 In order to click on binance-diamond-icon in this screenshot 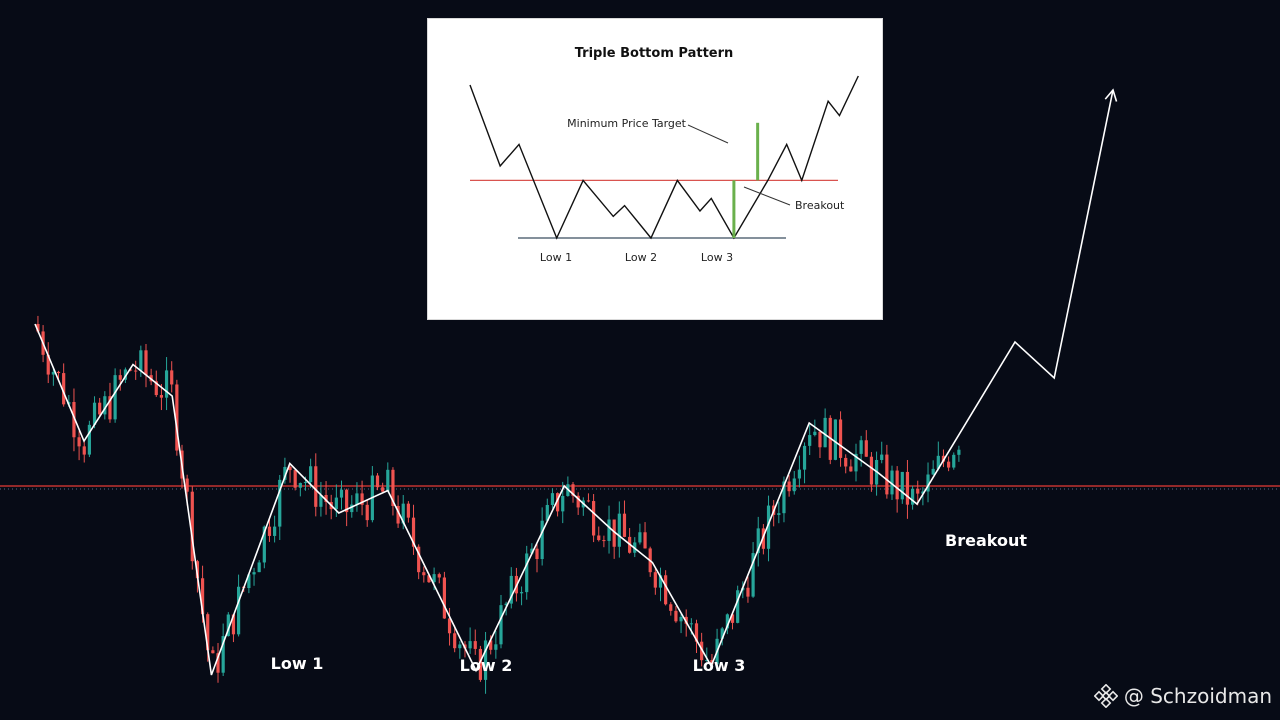, I will do `click(1105, 696)`.